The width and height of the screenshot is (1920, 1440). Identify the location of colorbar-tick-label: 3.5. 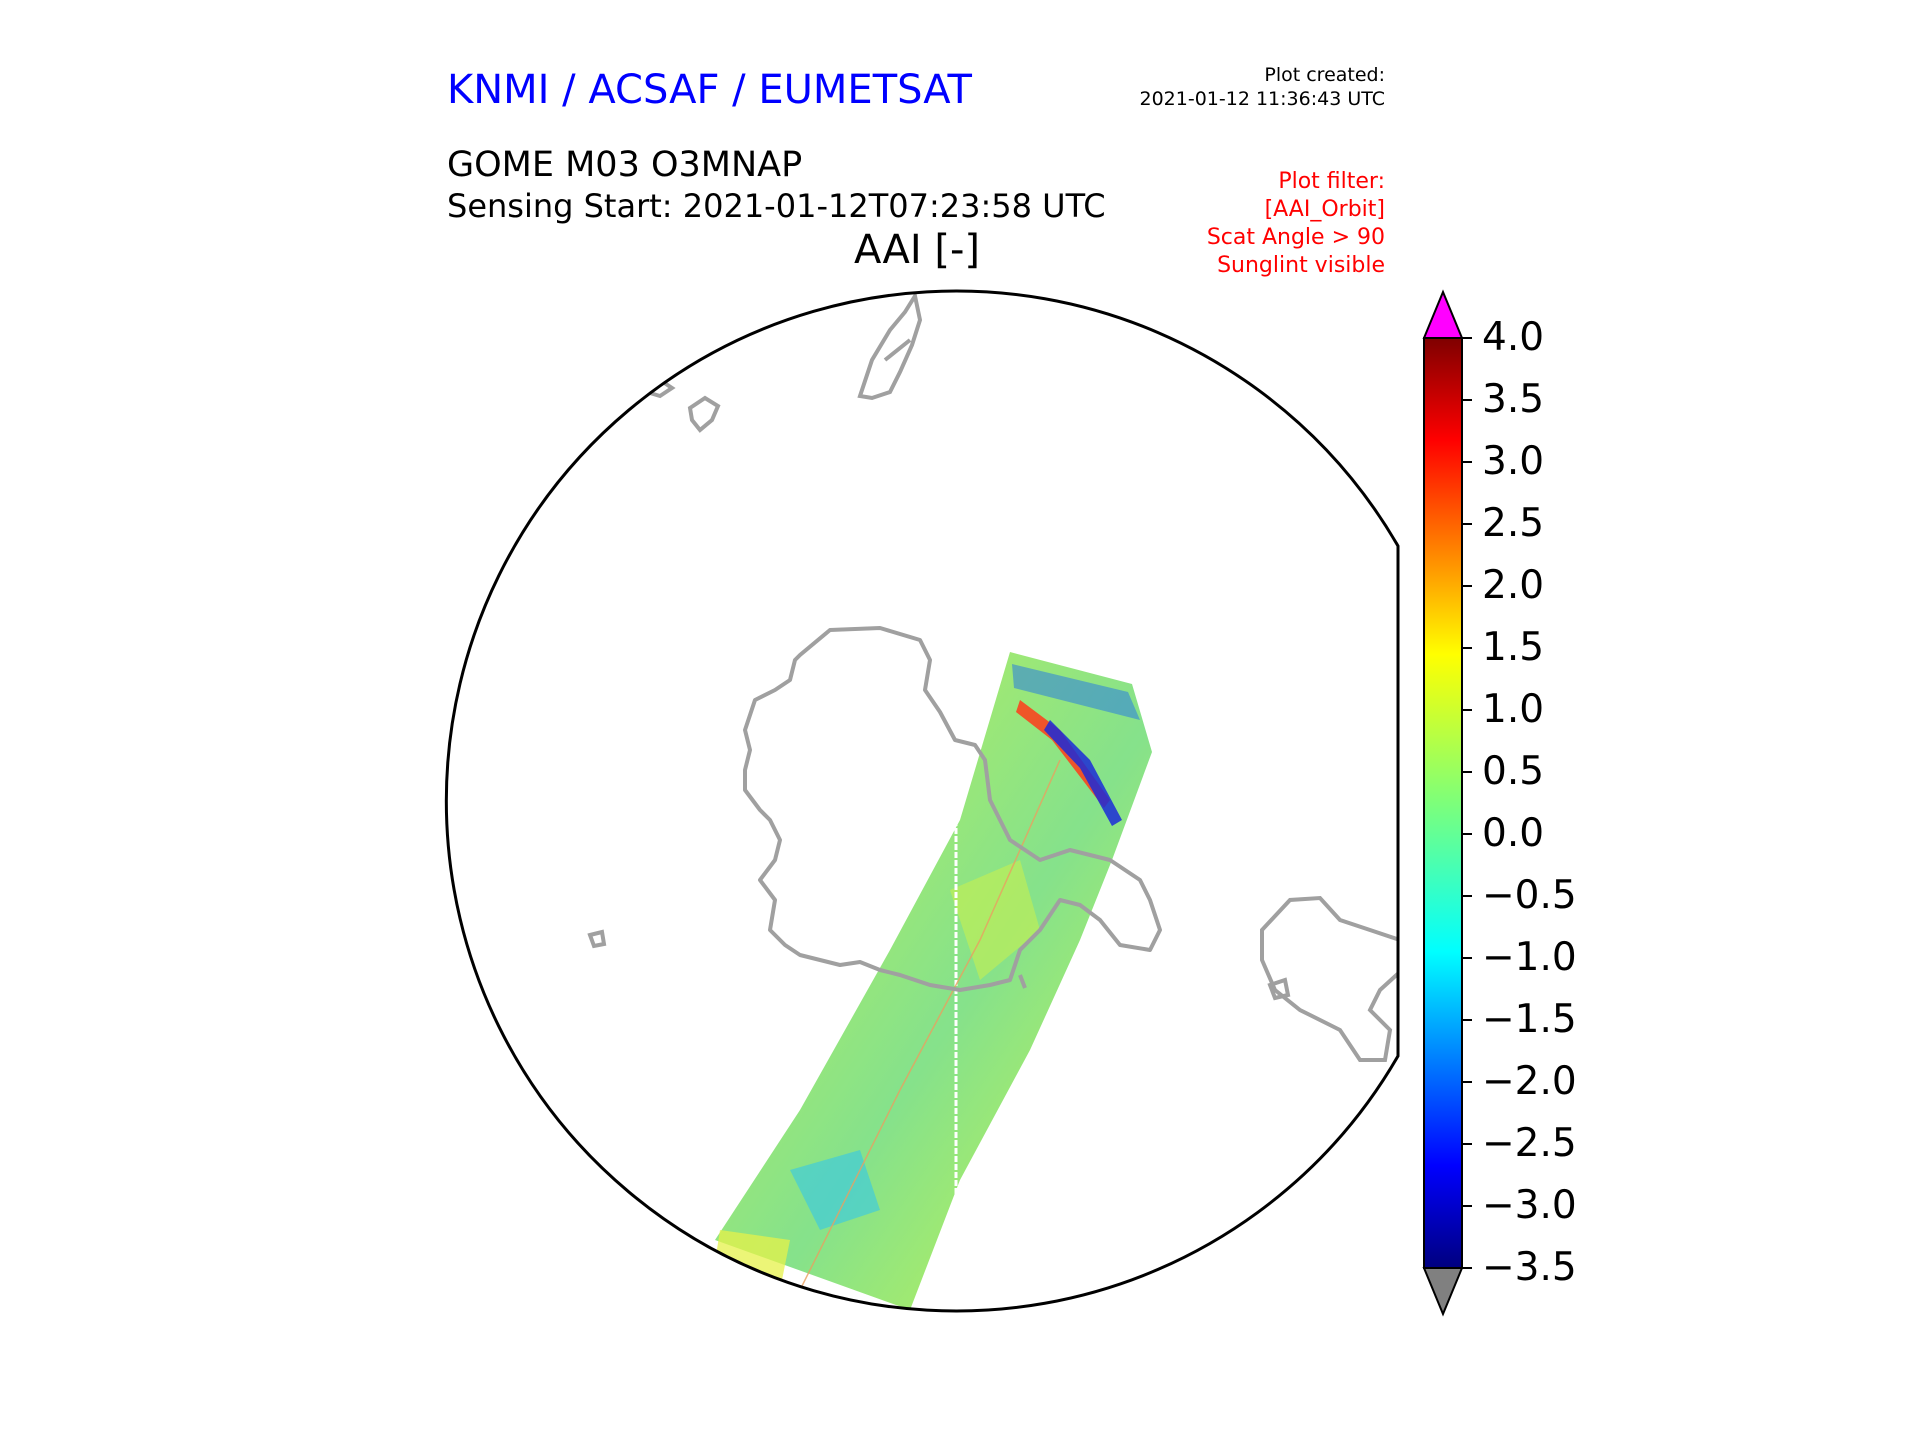
(1513, 399).